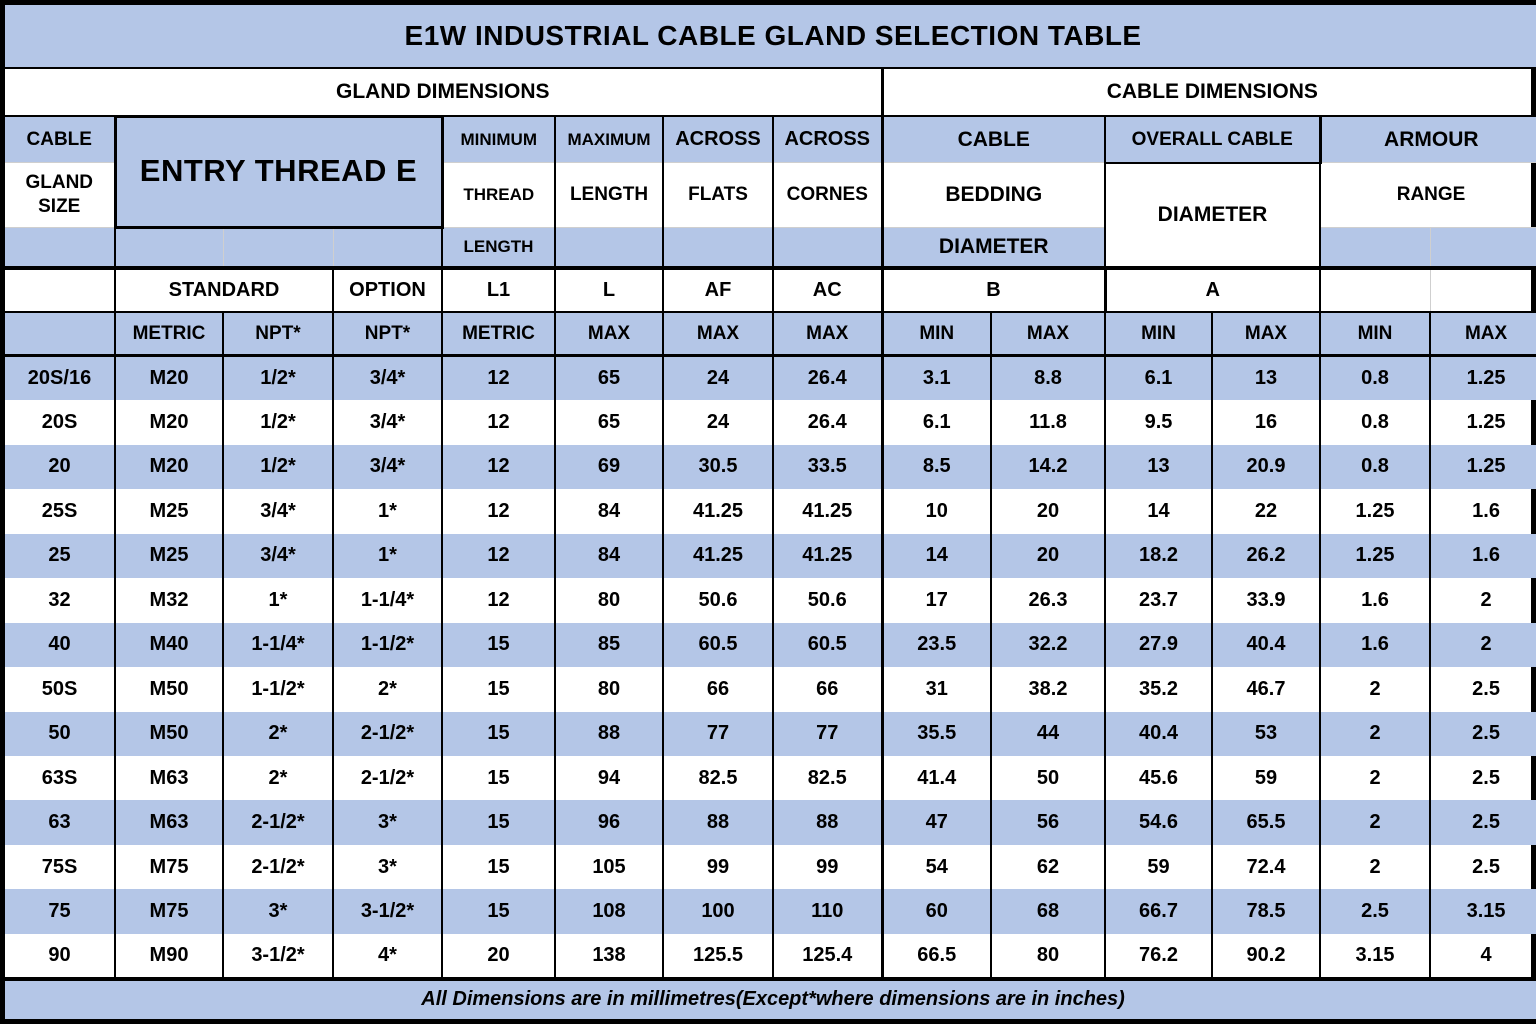 Image resolution: width=1536 pixels, height=1024 pixels. What do you see at coordinates (1048, 556) in the screenshot?
I see `value-cell: 20` at bounding box center [1048, 556].